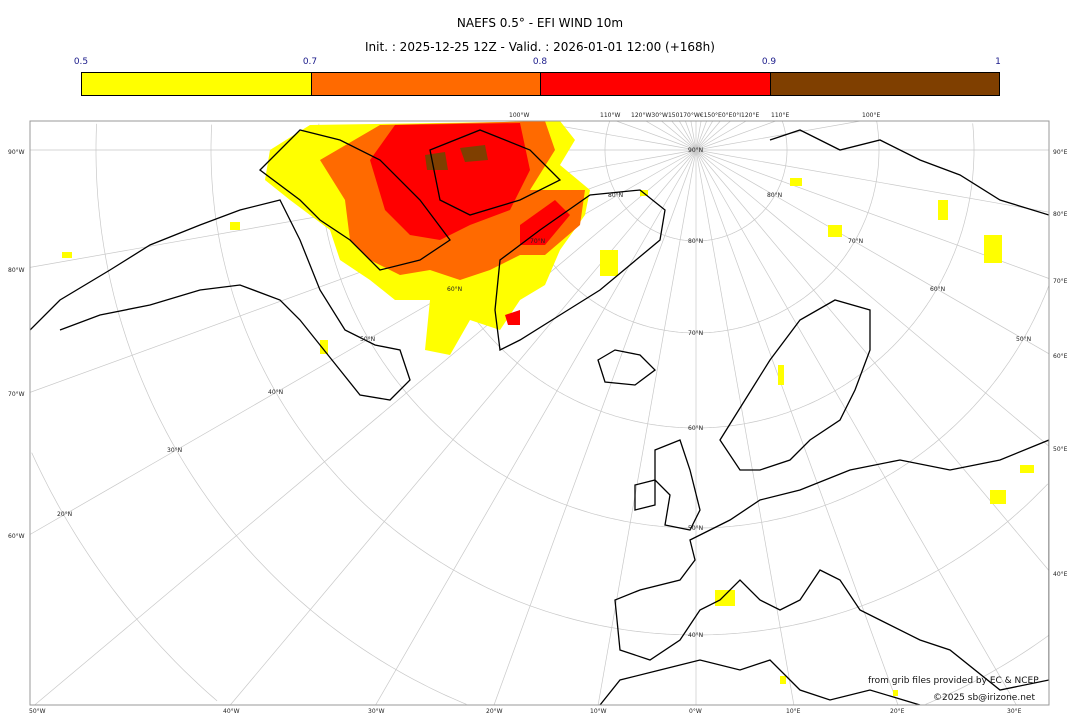 Image resolution: width=1080 pixels, height=718 pixels. What do you see at coordinates (16, 536) in the screenshot?
I see `axis-label-left: 60°W` at bounding box center [16, 536].